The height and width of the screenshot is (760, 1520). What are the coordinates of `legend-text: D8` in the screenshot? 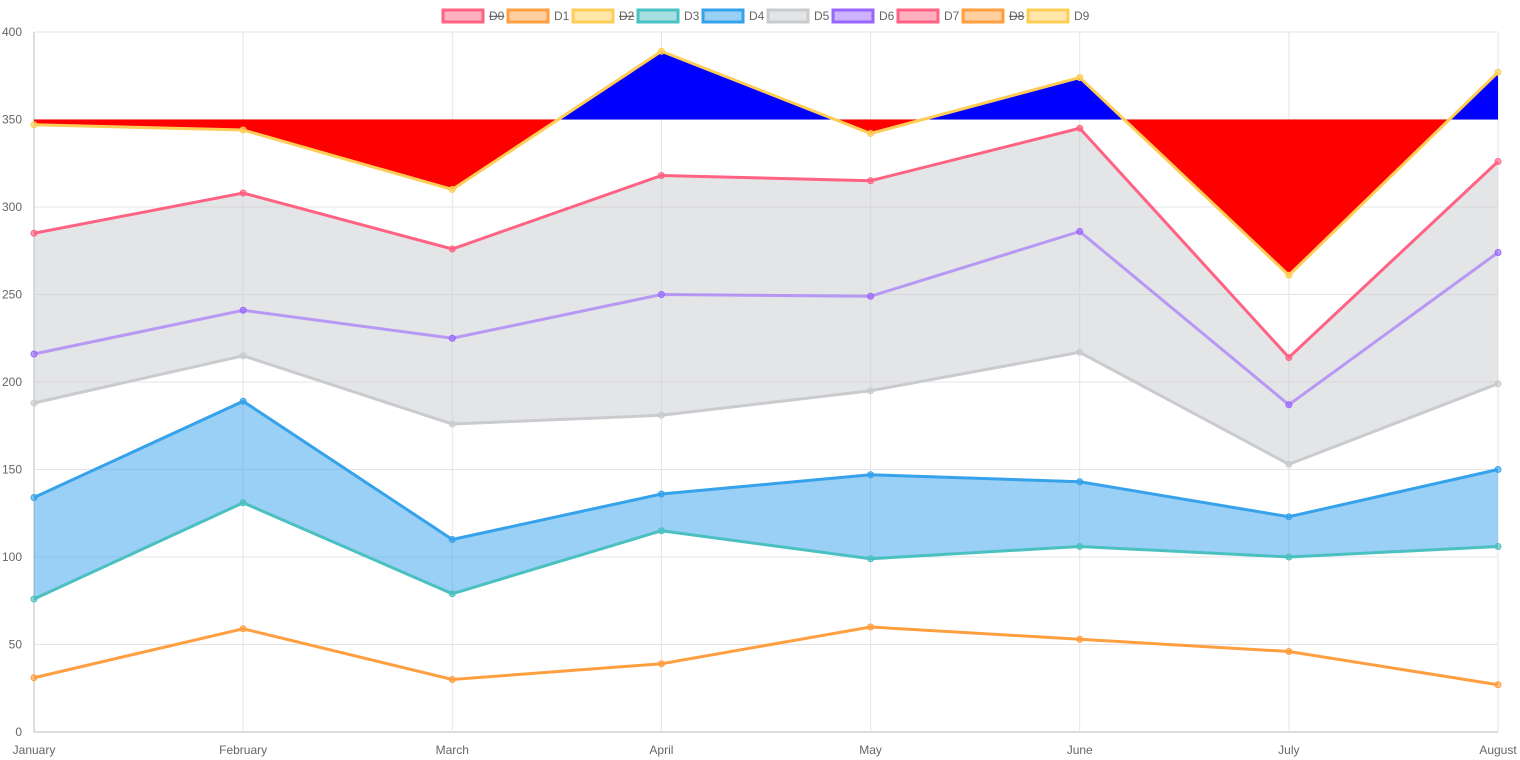 It's located at (1017, 16).